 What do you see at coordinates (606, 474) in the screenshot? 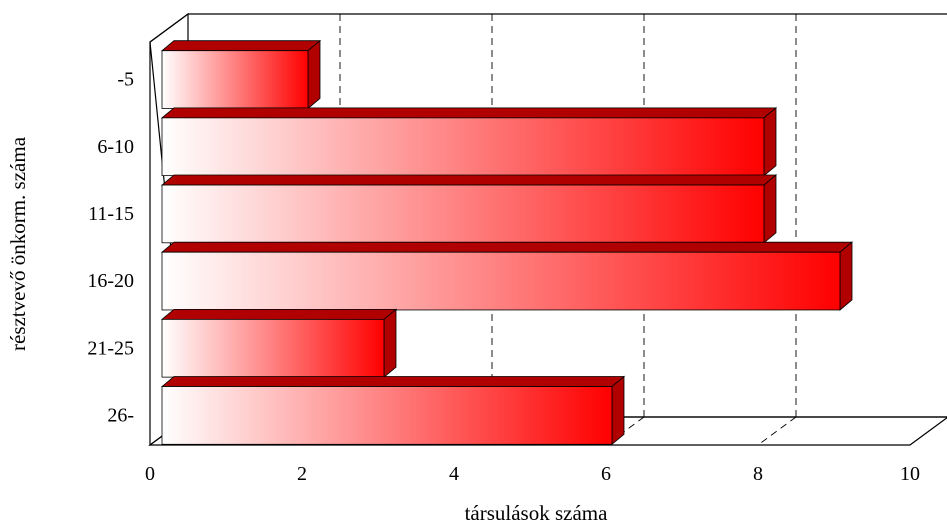
I see `x-tick-label: 6` at bounding box center [606, 474].